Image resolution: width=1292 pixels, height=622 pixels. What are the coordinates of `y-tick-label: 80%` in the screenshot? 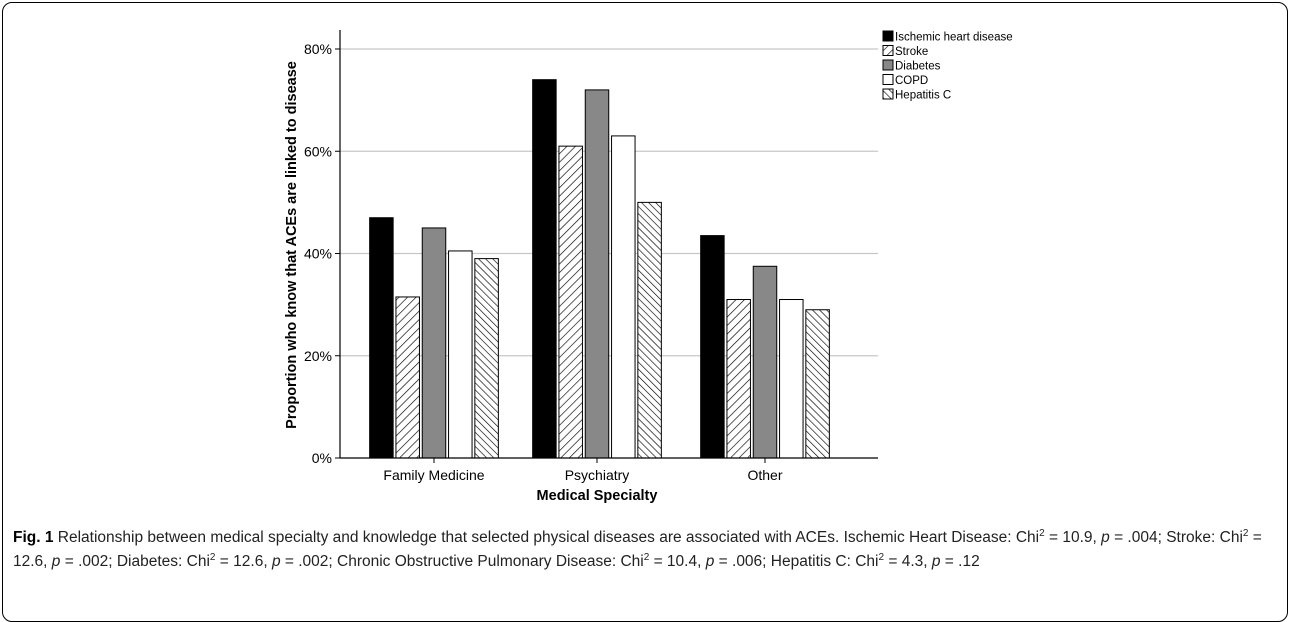 It's located at (318, 49).